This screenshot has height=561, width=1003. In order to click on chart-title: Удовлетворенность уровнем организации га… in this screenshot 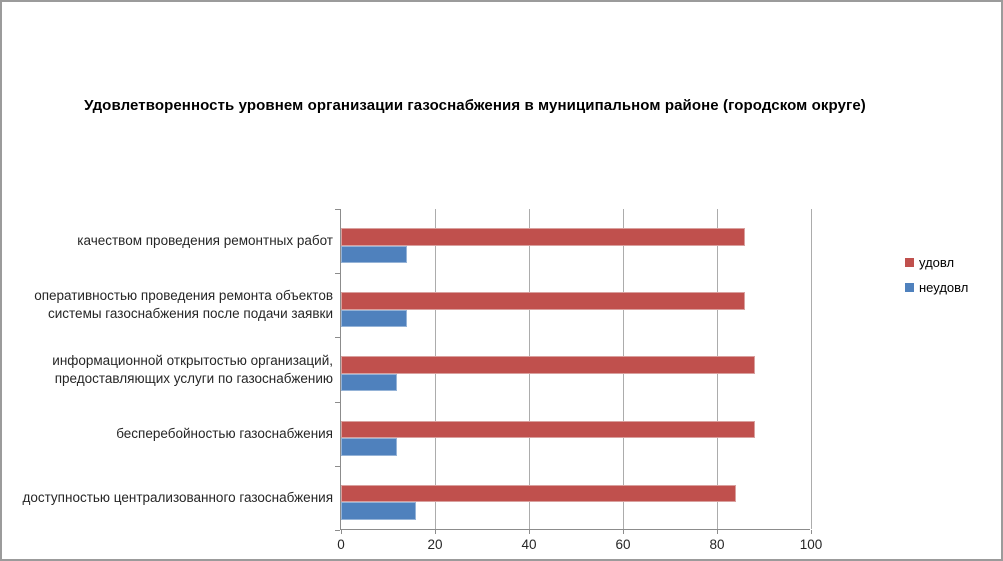, I will do `click(475, 105)`.